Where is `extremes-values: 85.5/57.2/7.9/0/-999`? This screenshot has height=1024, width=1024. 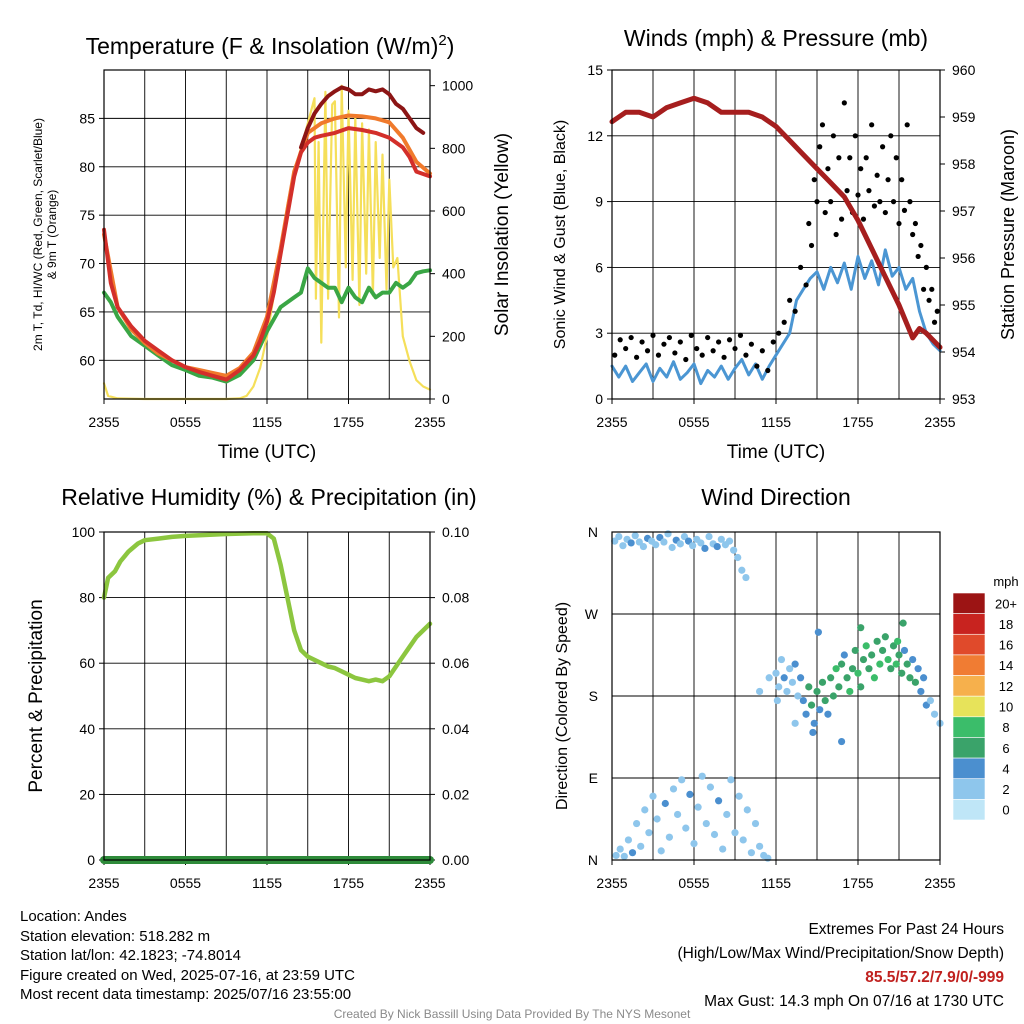
extremes-values: 85.5/57.2/7.9/0/-999 is located at coordinates (934, 977).